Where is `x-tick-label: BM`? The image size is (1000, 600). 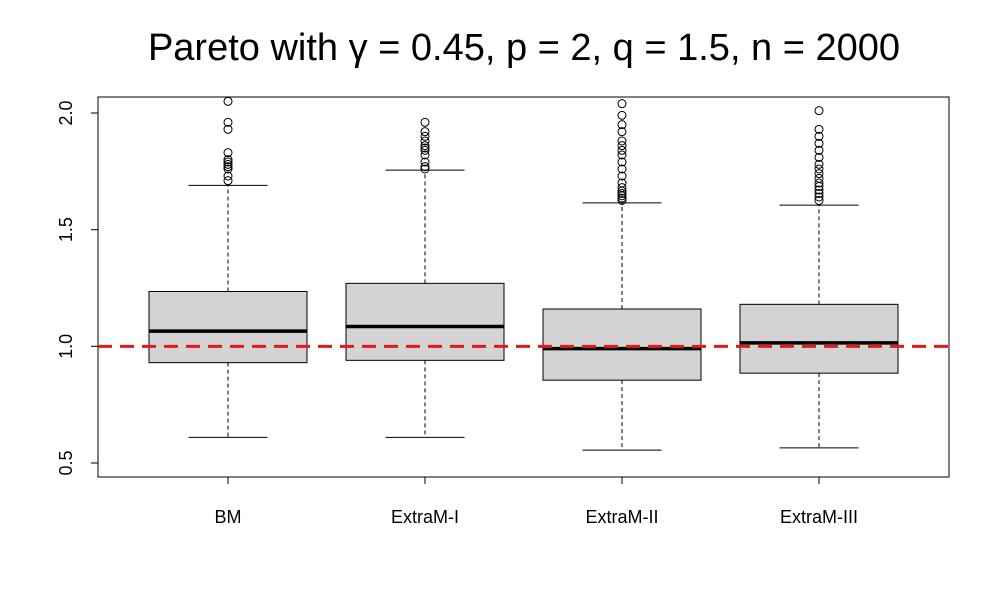
x-tick-label: BM is located at coordinates (228, 517).